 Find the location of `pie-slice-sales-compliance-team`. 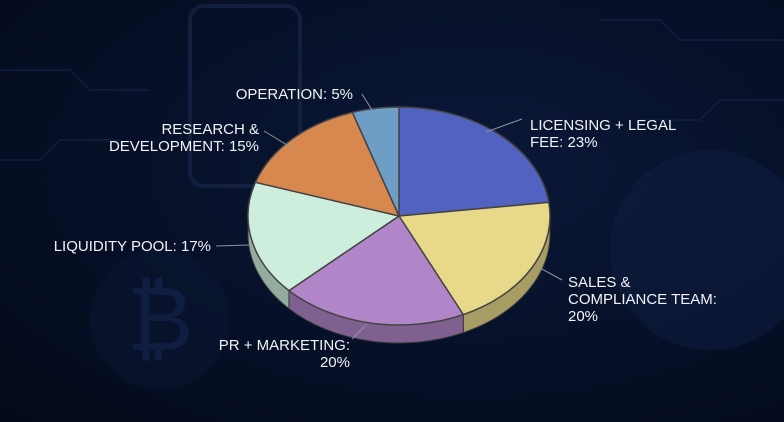

pie-slice-sales-compliance-team is located at coordinates (474, 258).